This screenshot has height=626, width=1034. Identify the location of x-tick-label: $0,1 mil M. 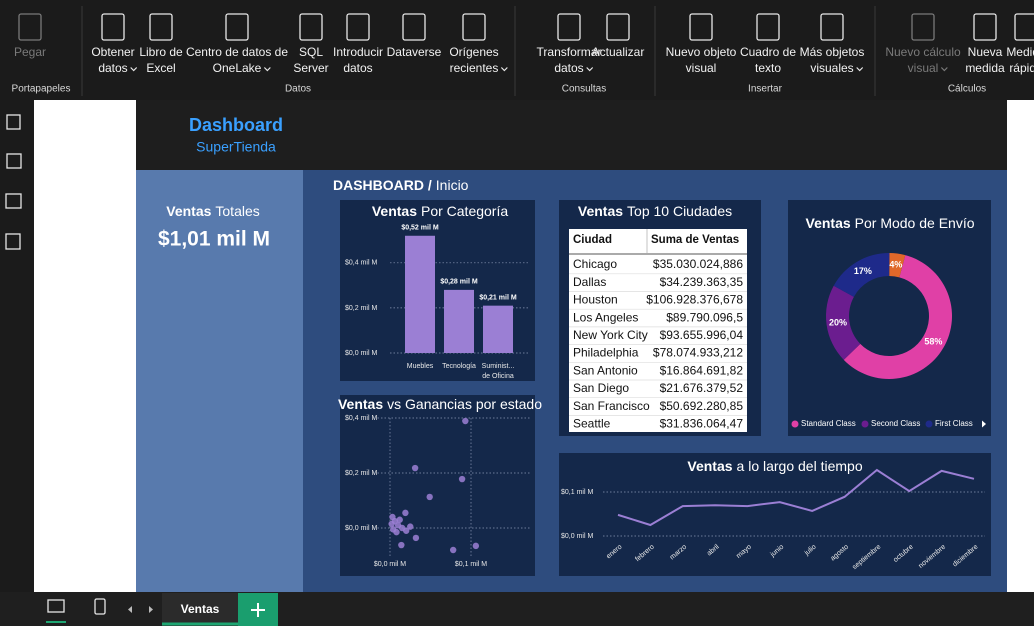
(471, 564).